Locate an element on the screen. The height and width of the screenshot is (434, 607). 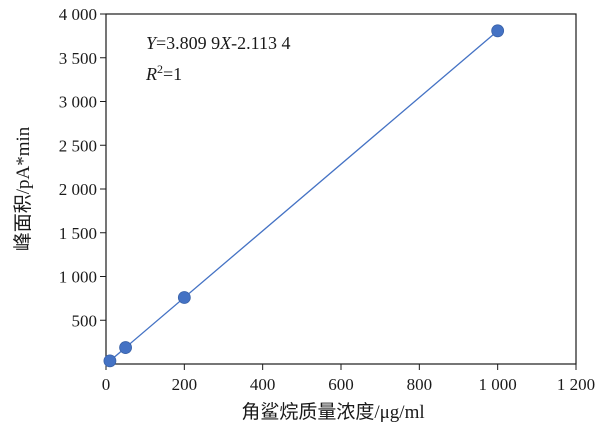
y-axis-ticks: 500 1 000 1 500 2 000 2 500 3 000 3 500 4 000 is located at coordinates (82, 167).